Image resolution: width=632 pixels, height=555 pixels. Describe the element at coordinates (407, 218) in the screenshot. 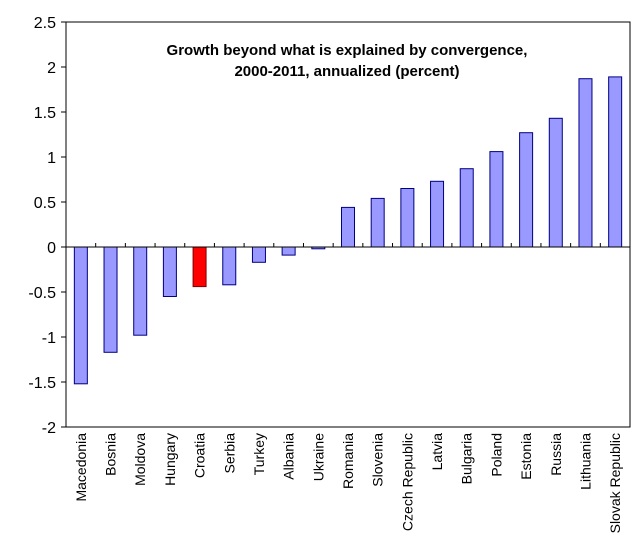

I see `bar-czech-republic` at that location.